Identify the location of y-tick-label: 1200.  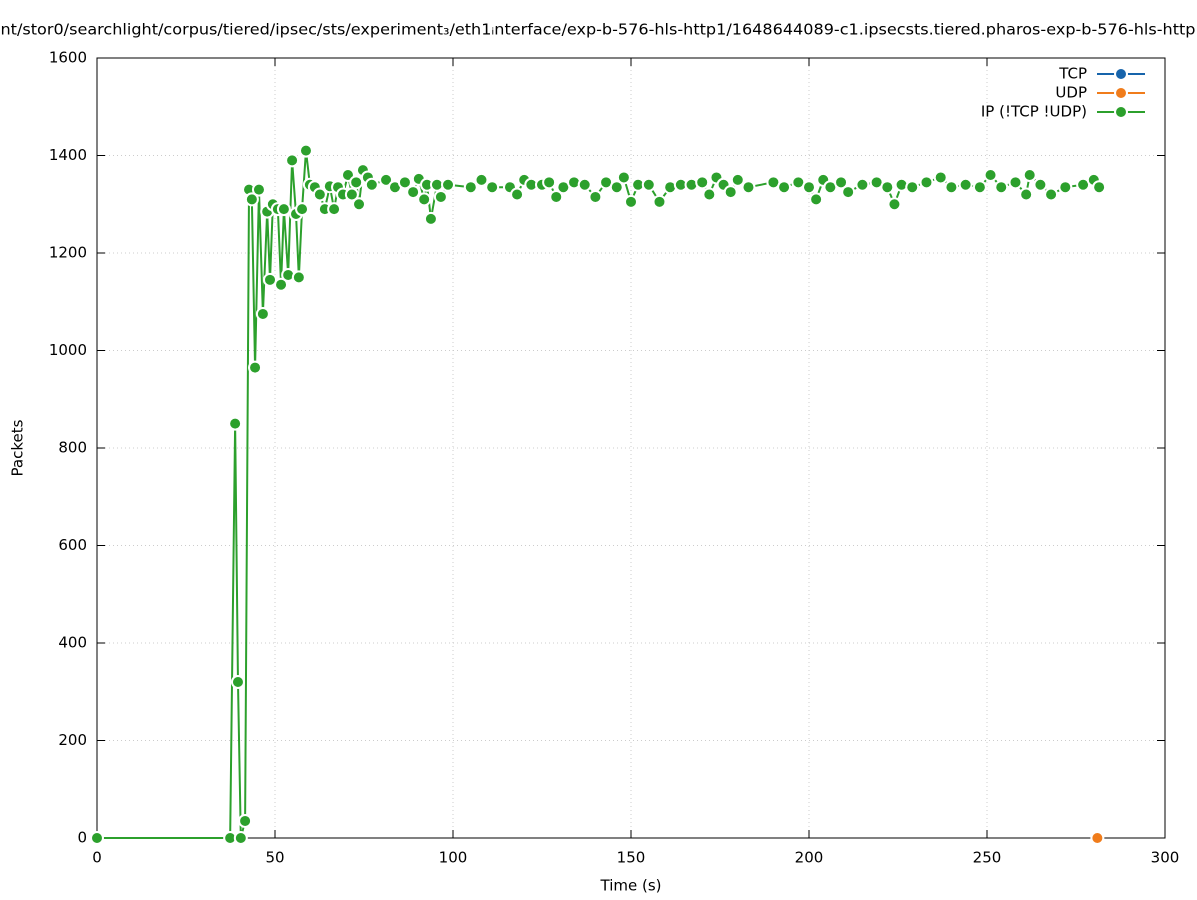
(68, 253).